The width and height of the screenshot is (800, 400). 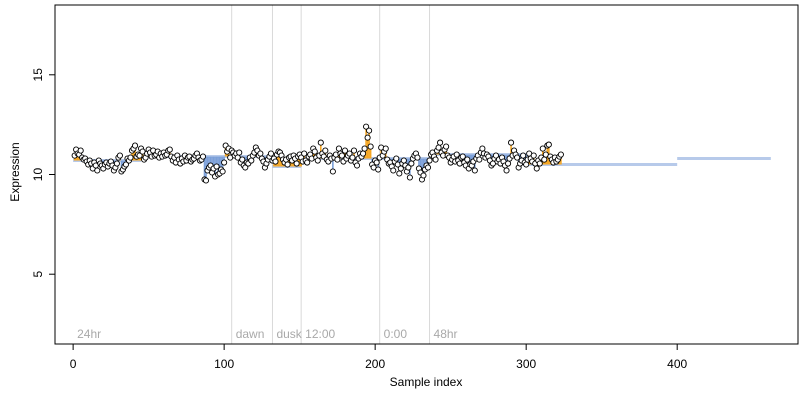 What do you see at coordinates (396, 334) in the screenshot?
I see `annotation-label: 0:00` at bounding box center [396, 334].